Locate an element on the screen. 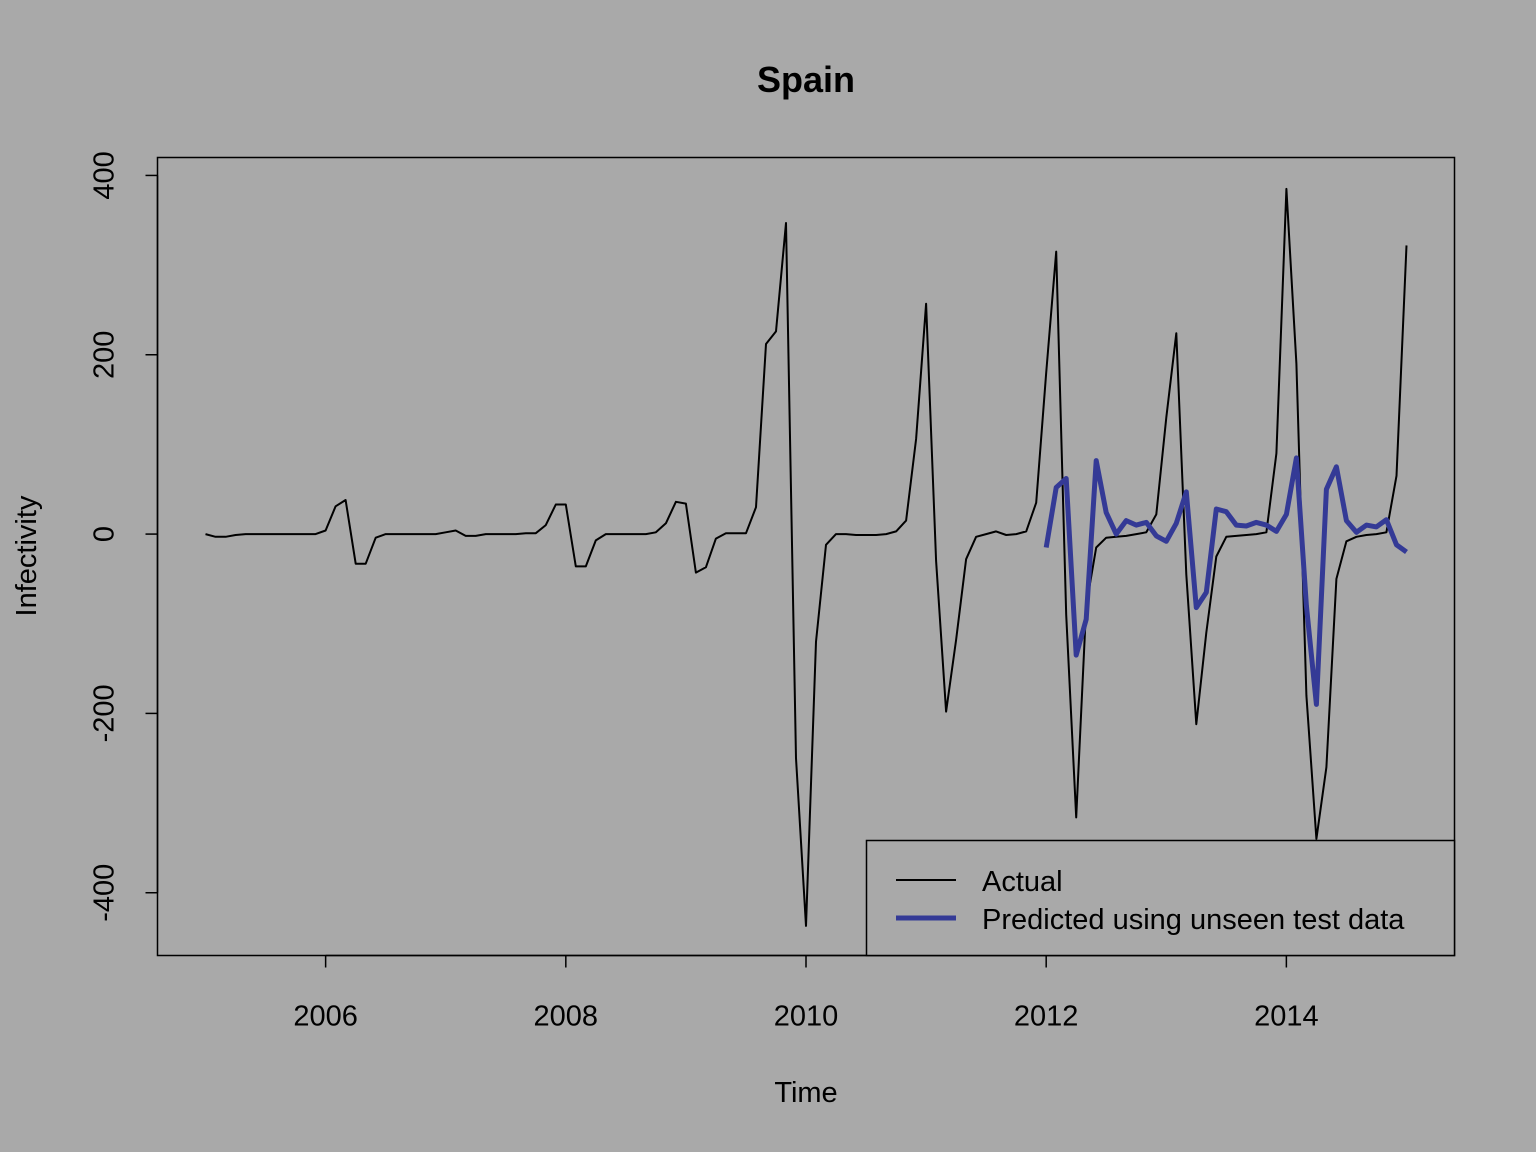 The image size is (1536, 1152). y-tick-label: 400 is located at coordinates (105, 175).